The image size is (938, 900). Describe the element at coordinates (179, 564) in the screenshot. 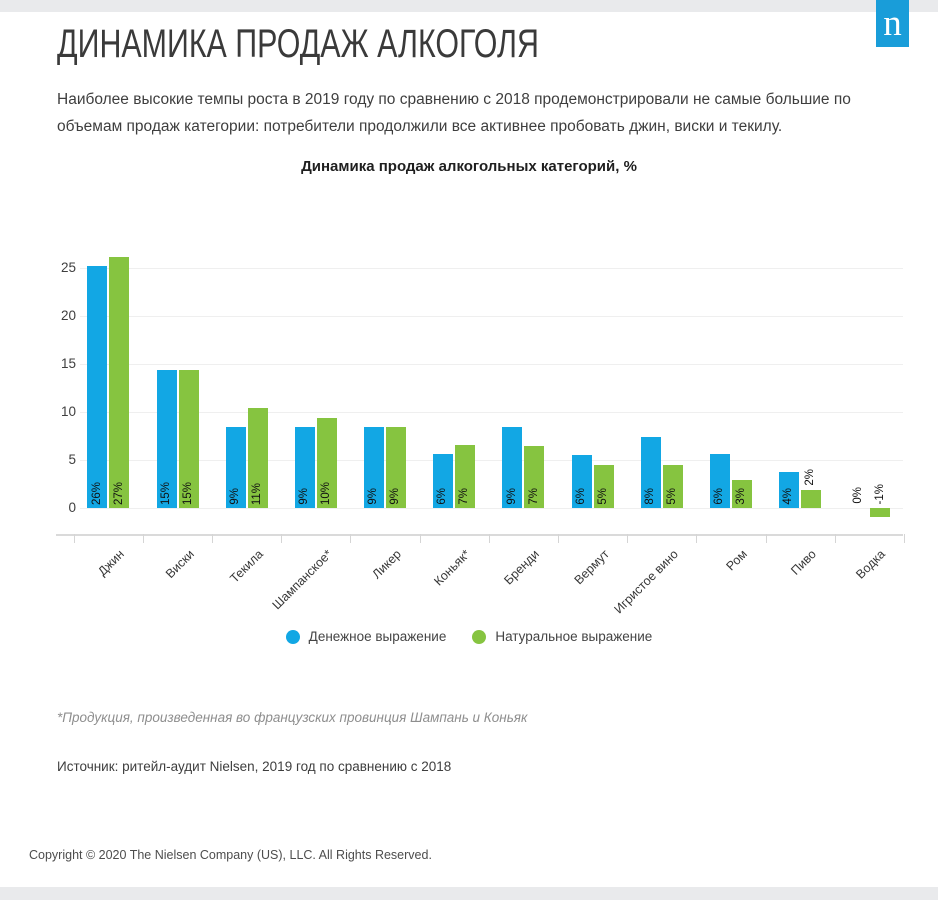

I see `x-axis-category-label: Виски` at that location.